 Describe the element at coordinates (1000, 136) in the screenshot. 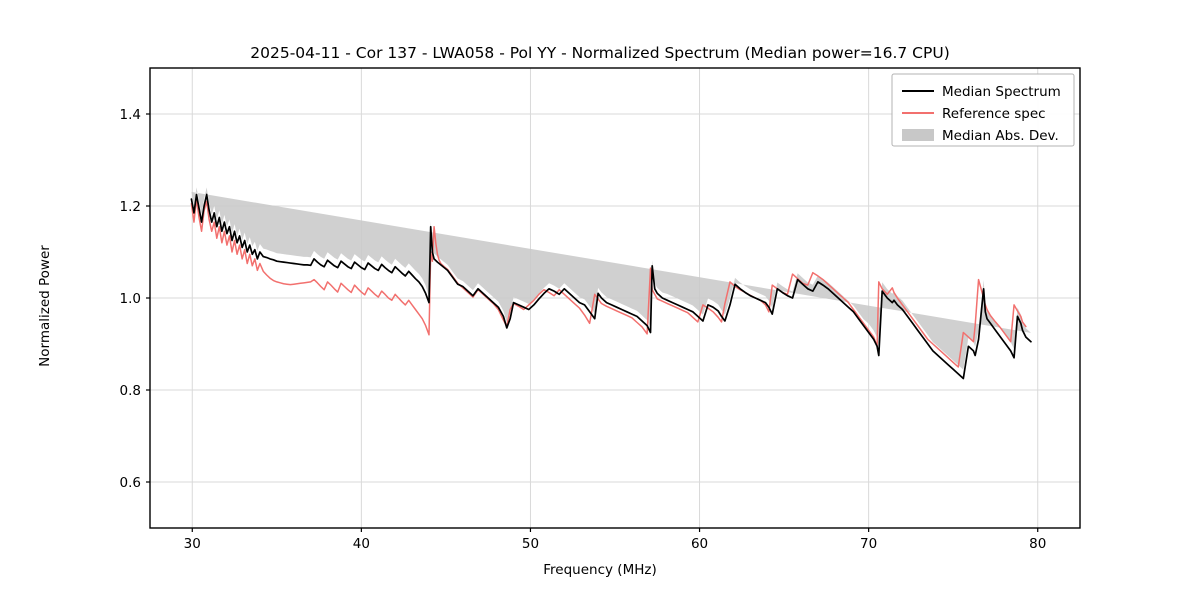

I see `legend-label: Median Abs. Dev.` at that location.